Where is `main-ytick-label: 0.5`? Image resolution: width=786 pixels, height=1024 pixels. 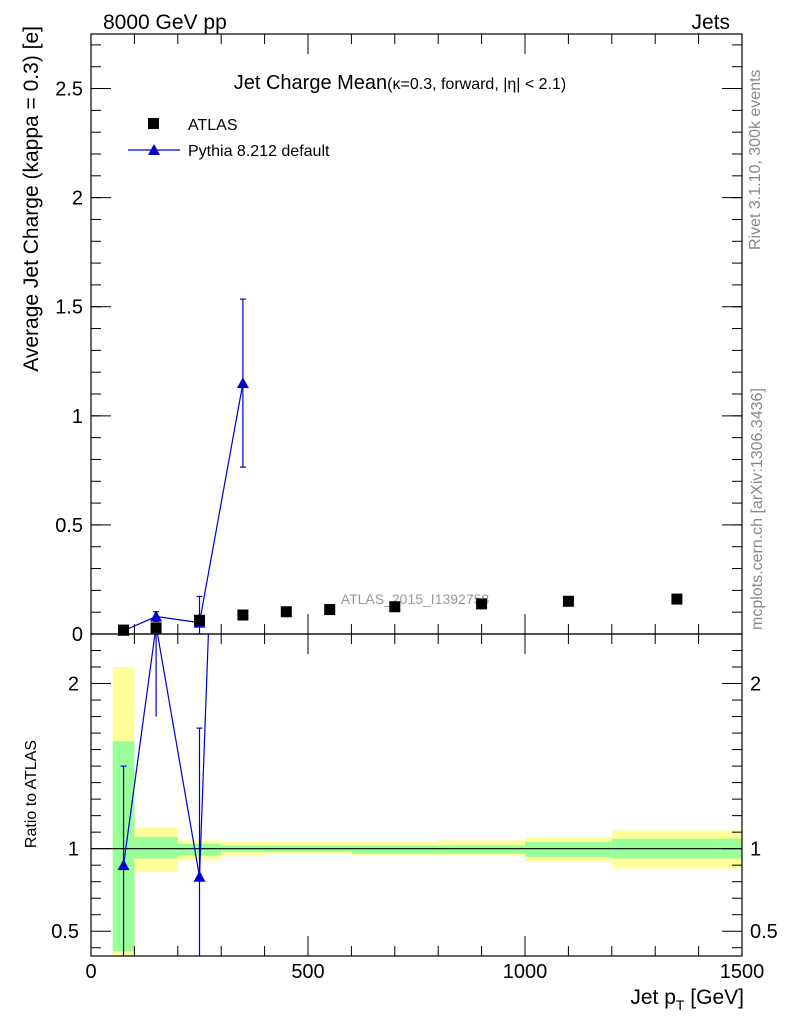 main-ytick-label: 0.5 is located at coordinates (69, 526).